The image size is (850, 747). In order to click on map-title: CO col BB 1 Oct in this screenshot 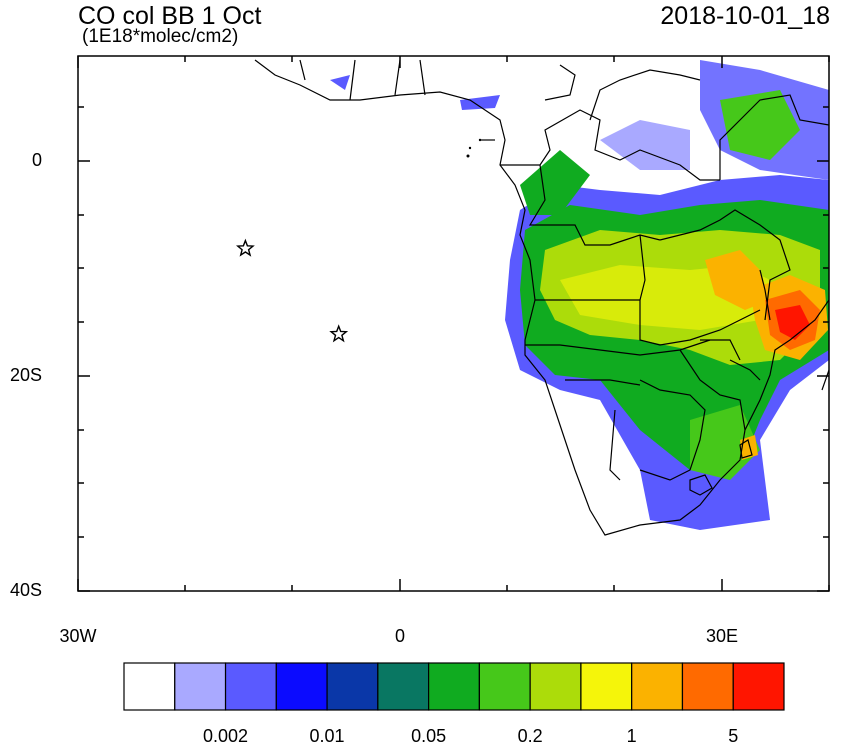, I will do `click(170, 16)`.